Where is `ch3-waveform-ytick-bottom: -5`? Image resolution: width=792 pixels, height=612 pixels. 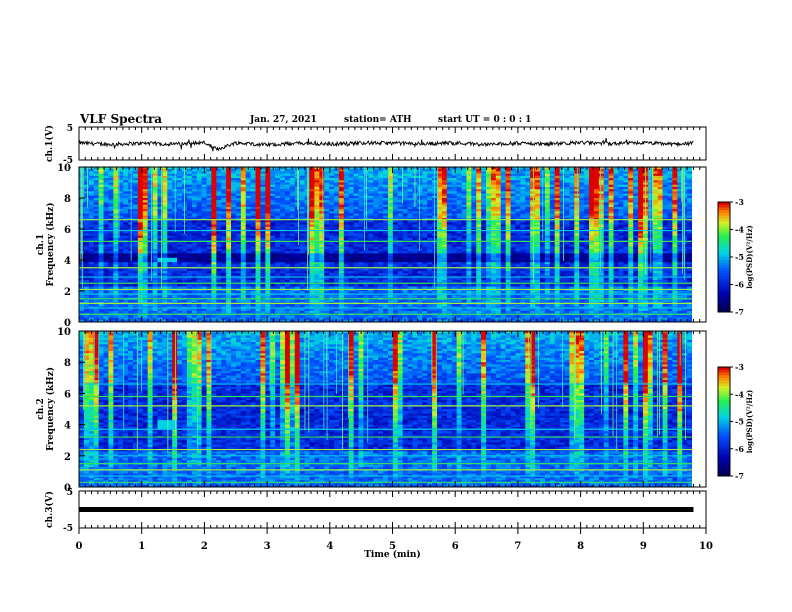
ch3-waveform-ytick-bottom: -5 is located at coordinates (68, 529).